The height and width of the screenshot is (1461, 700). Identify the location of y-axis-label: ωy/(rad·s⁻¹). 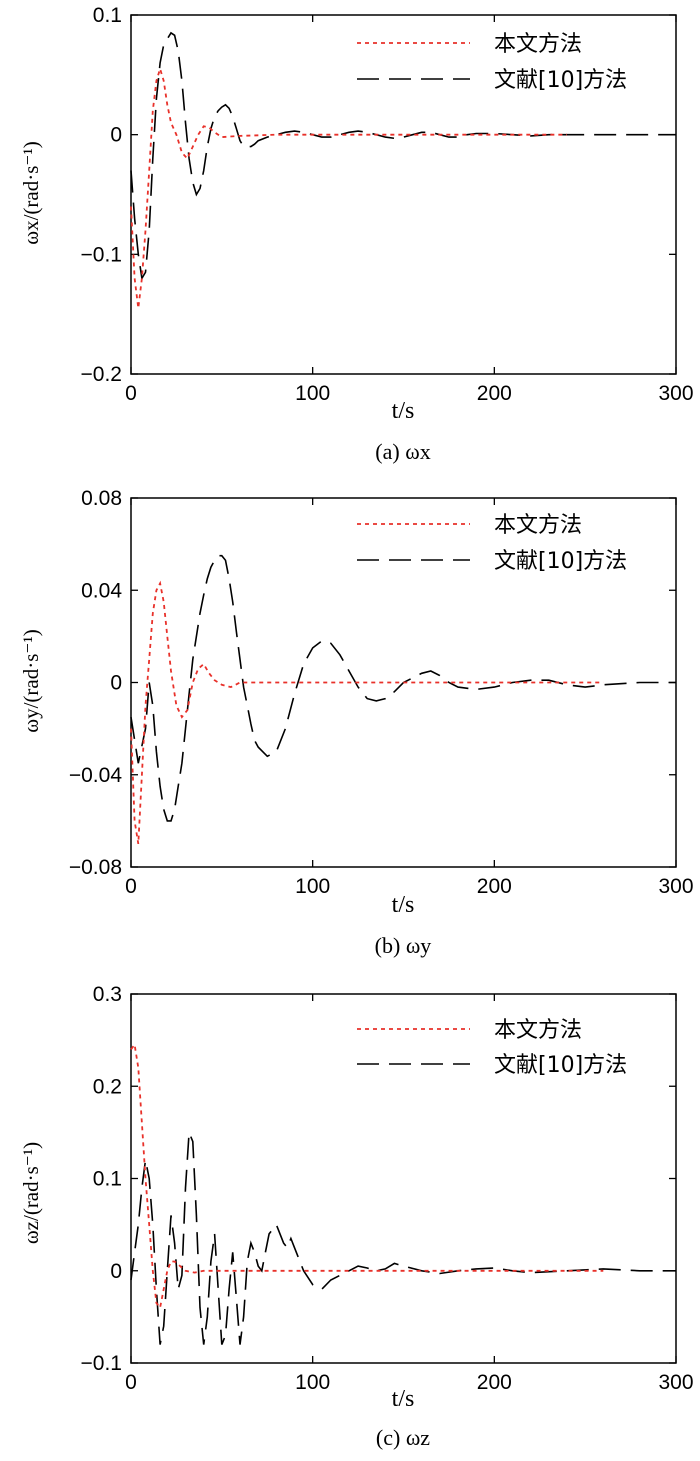
(31, 681).